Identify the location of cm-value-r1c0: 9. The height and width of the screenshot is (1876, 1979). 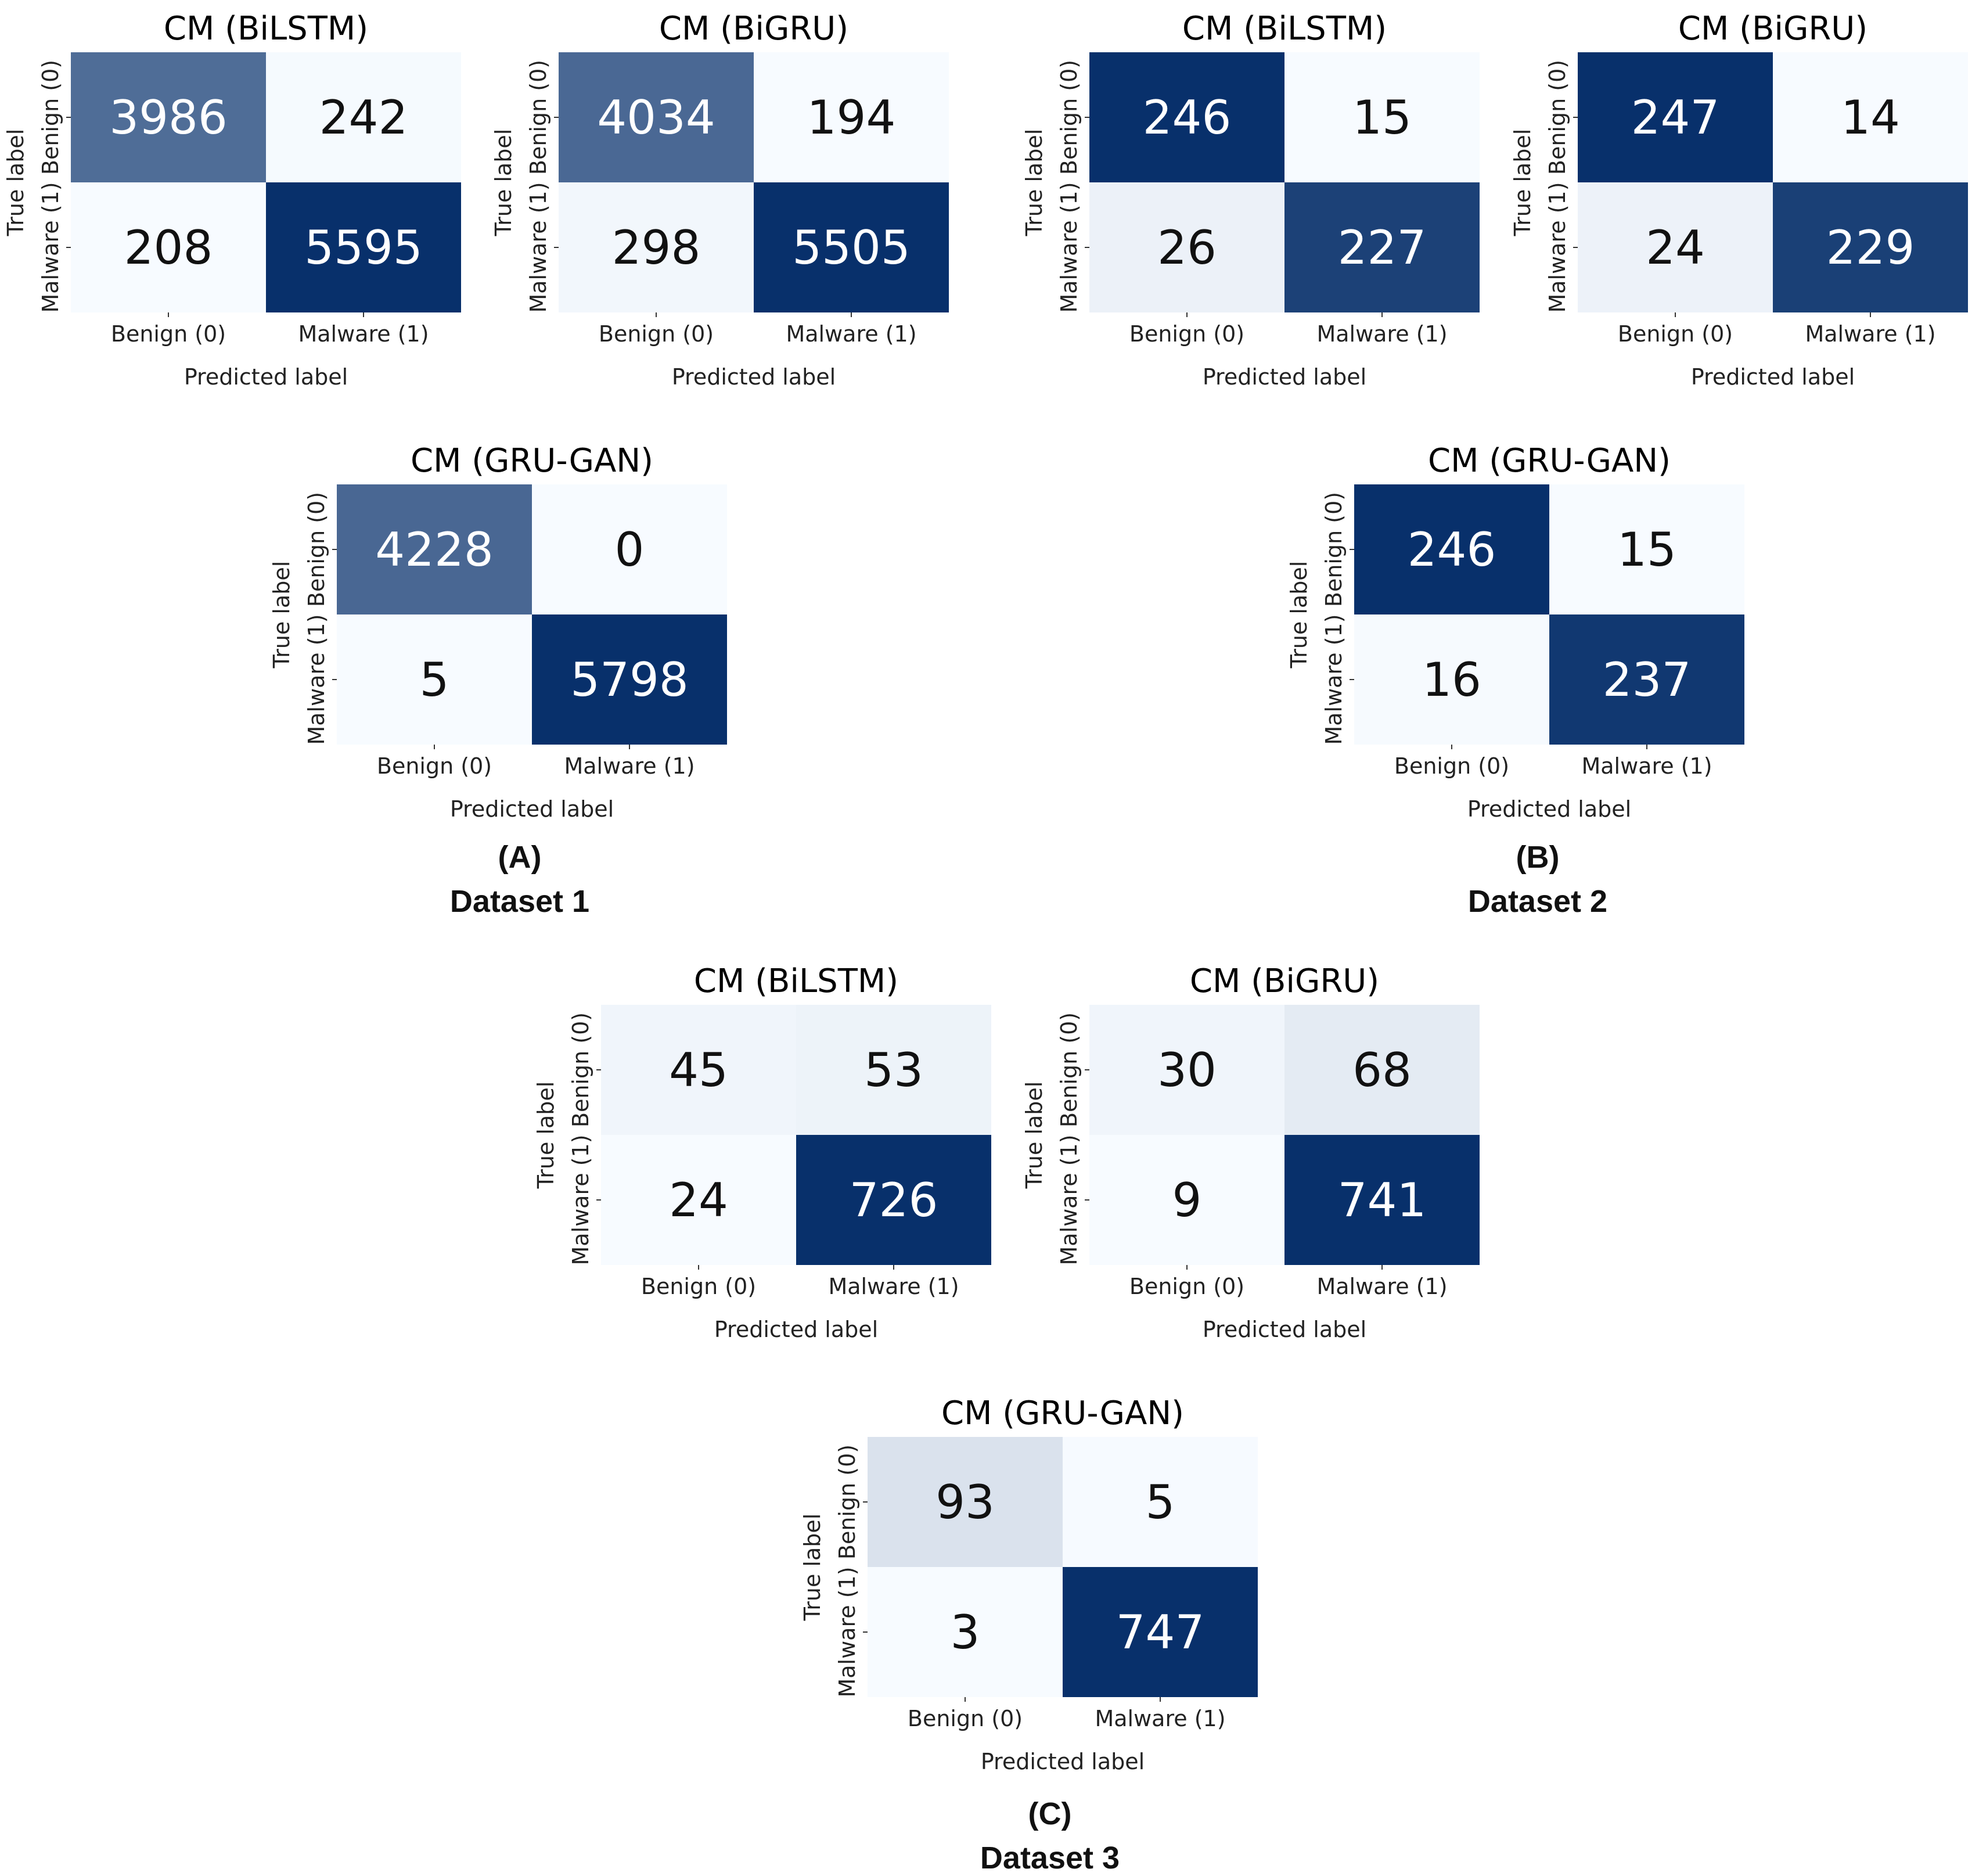
(1187, 1200).